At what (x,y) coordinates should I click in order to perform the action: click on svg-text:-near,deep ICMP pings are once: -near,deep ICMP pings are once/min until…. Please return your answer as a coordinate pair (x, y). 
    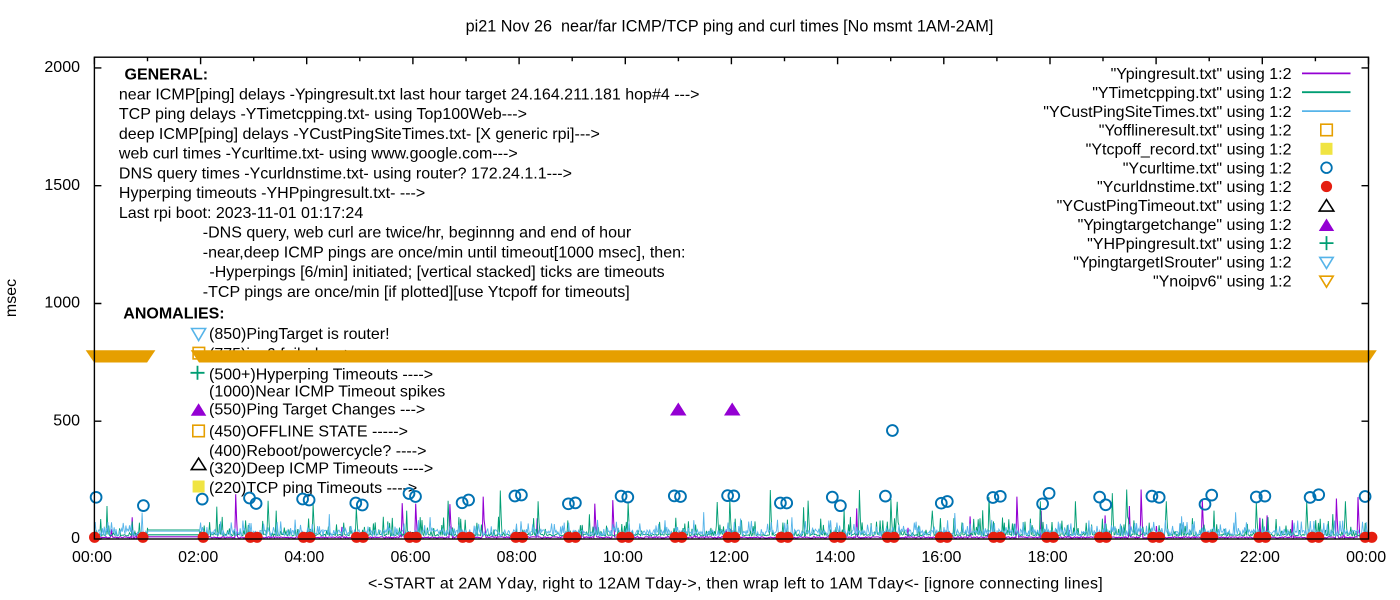
    Looking at the image, I should click on (444, 252).